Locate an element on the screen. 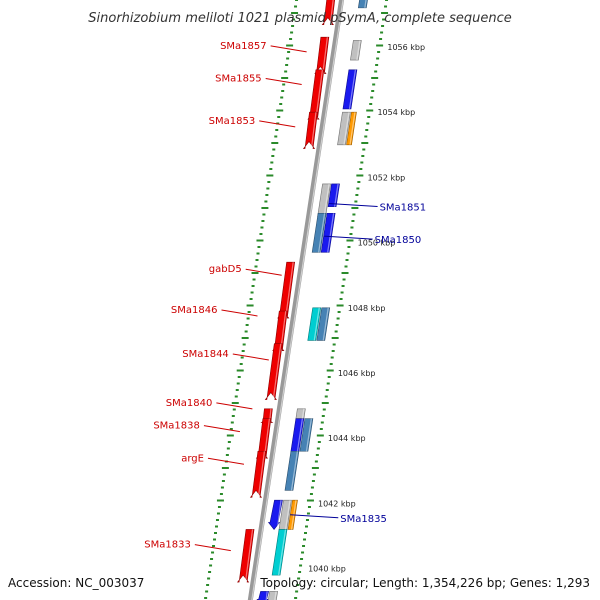  gene-label: SMa1855 is located at coordinates (238, 78).